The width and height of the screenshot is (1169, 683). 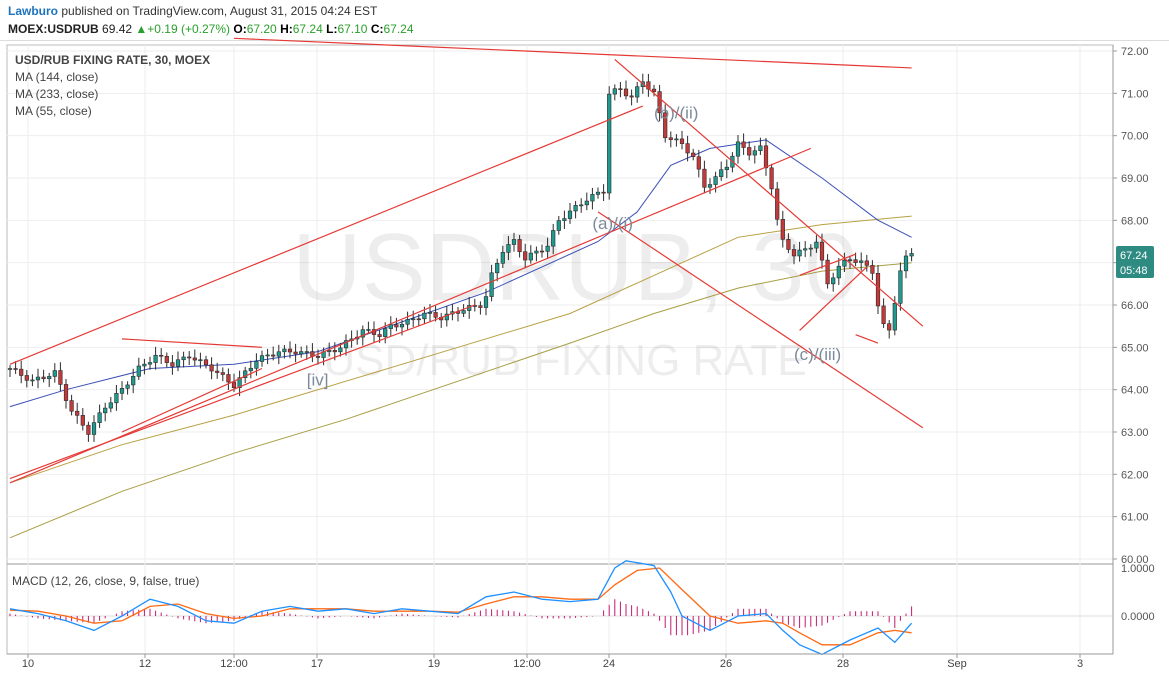 What do you see at coordinates (817, 354) in the screenshot?
I see `wave-label: (c)/(iii)` at bounding box center [817, 354].